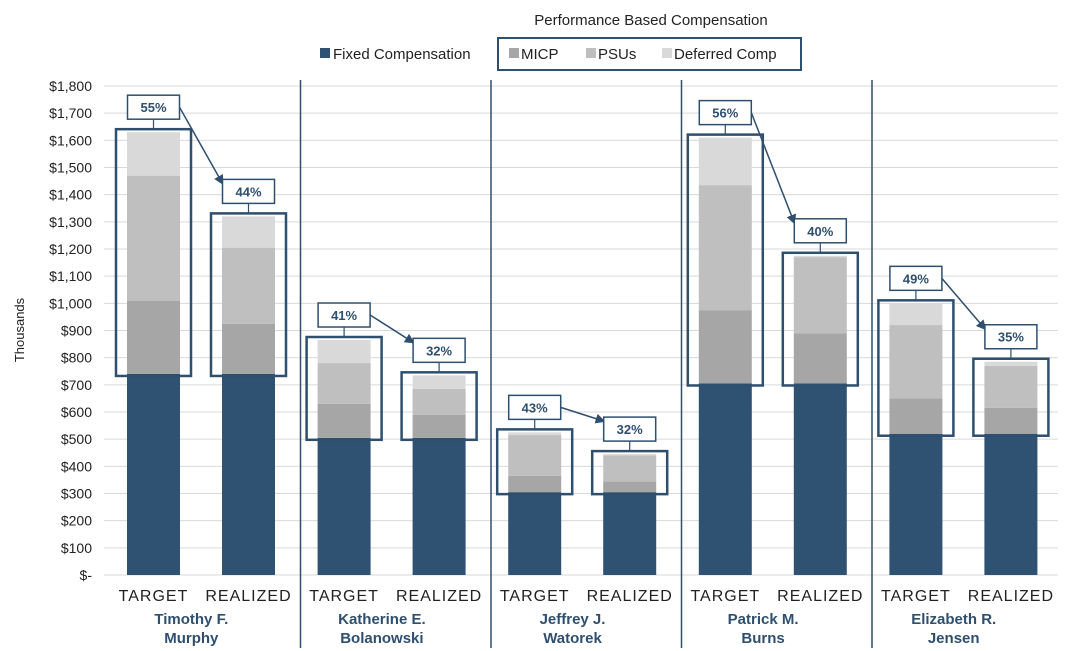 This screenshot has height=651, width=1065. I want to click on executive-name-line2: Burns, so click(762, 638).